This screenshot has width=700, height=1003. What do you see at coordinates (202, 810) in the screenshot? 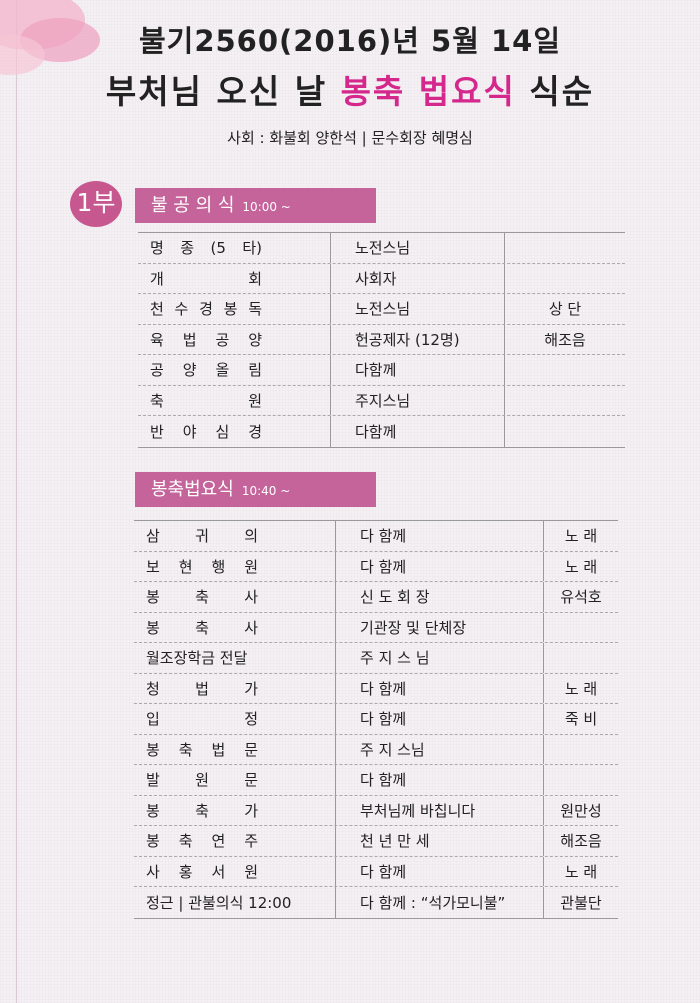
I see `item-label: 봉 축 가` at bounding box center [202, 810].